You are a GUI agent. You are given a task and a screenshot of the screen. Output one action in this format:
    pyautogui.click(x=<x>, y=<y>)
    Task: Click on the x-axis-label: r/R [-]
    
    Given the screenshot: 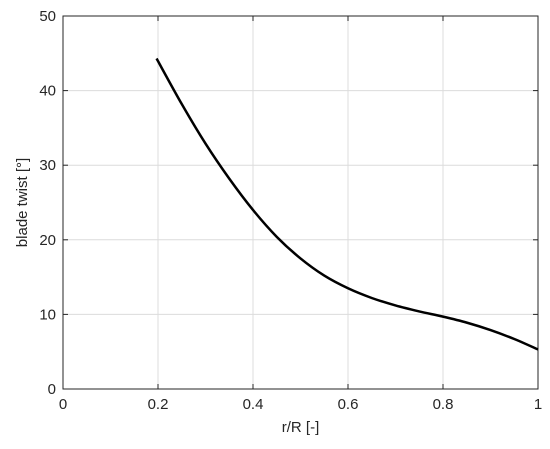 What is the action you would take?
    pyautogui.click(x=301, y=427)
    